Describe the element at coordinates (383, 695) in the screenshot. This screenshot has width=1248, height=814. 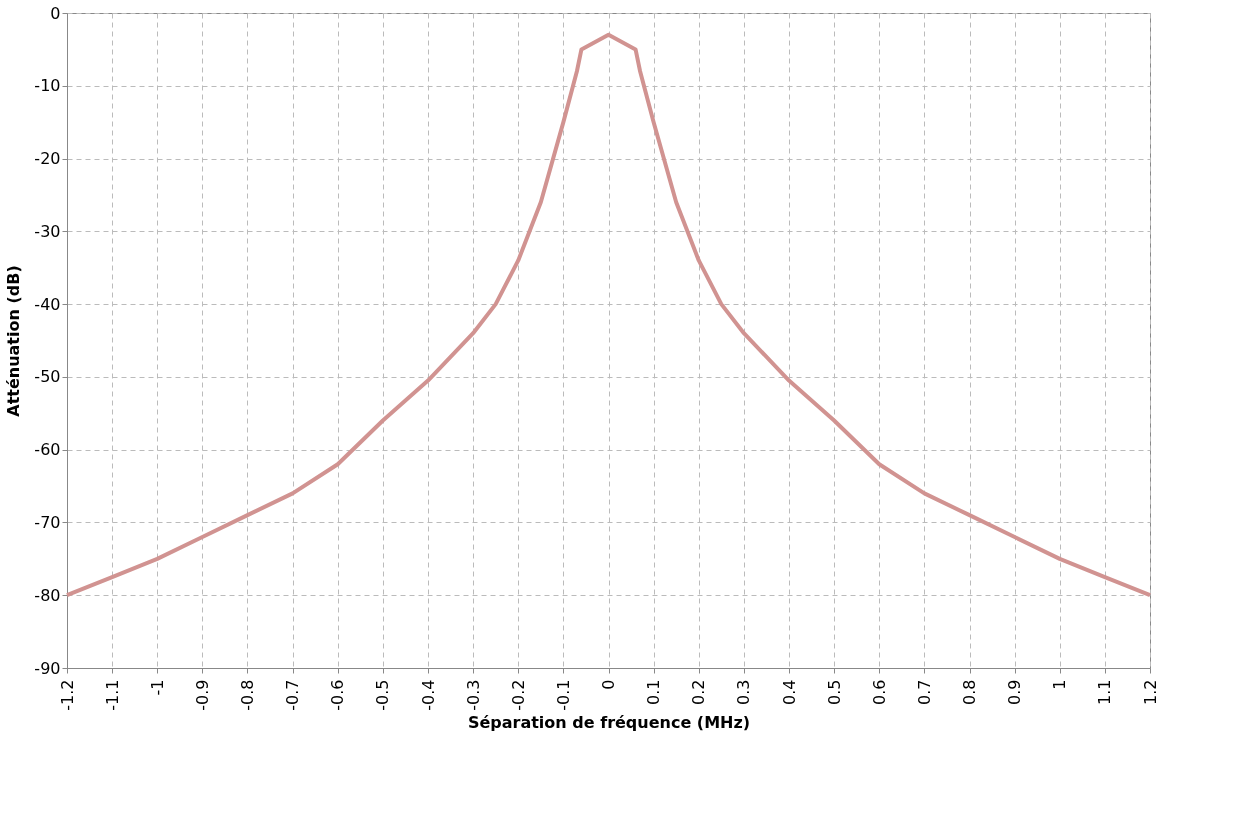
I see `x-tick-label: -0.5` at that location.